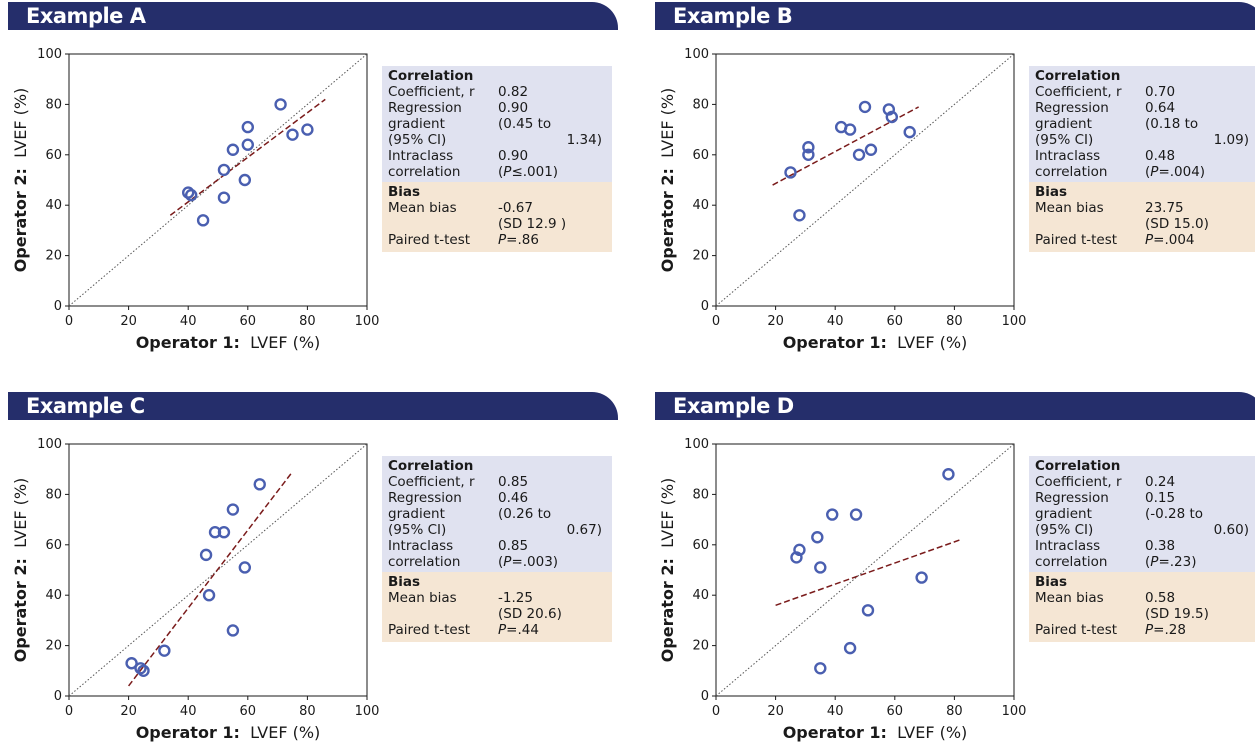 The image size is (1255, 753). What do you see at coordinates (1197, 124) in the screenshot?
I see `regression-value: 0.64 (0.18 to 1.09)` at bounding box center [1197, 124].